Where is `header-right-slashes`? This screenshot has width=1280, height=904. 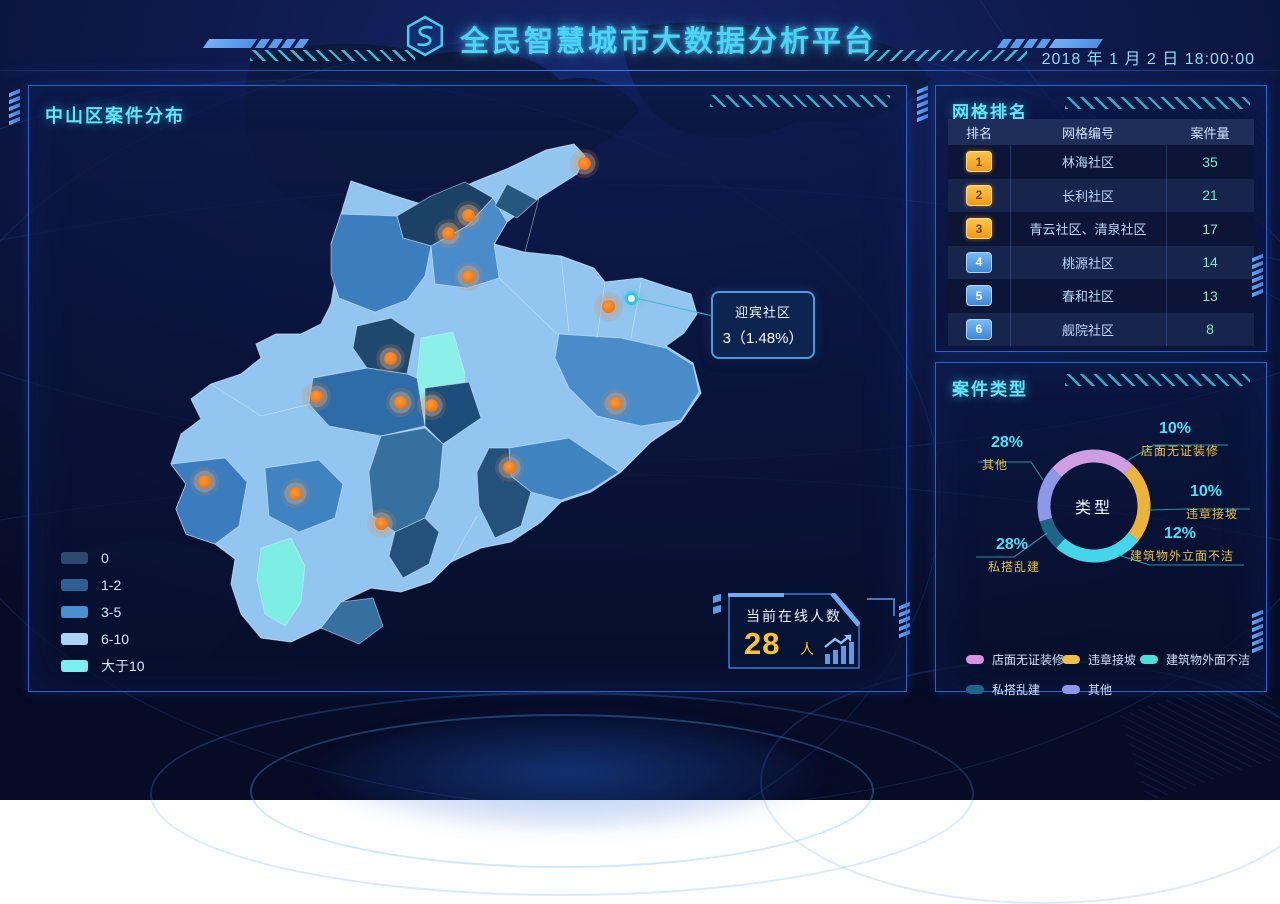
header-right-slashes is located at coordinates (944, 55).